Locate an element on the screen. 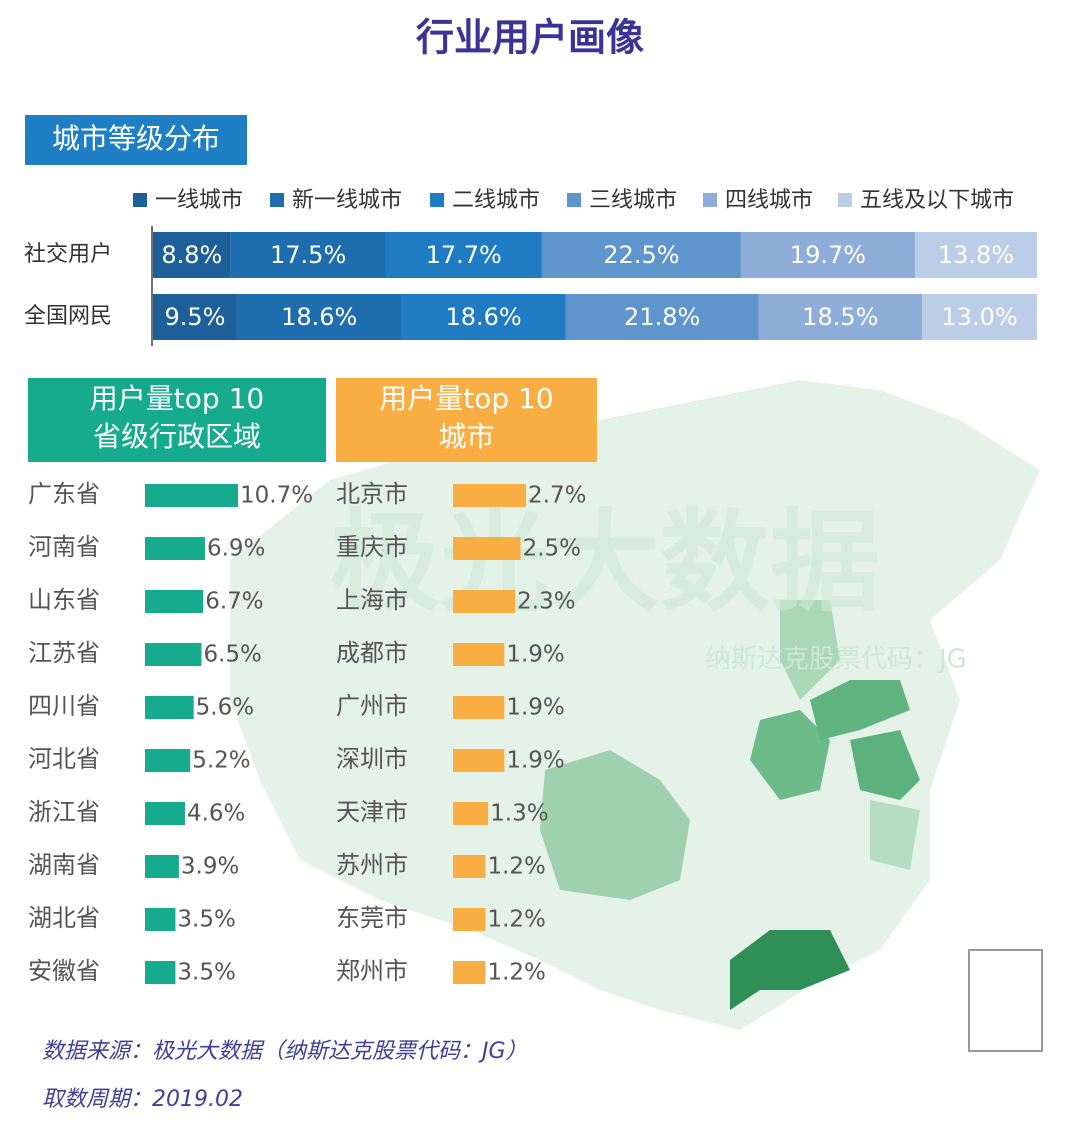 The height and width of the screenshot is (1121, 1075). data-label: 19.7% is located at coordinates (828, 255).